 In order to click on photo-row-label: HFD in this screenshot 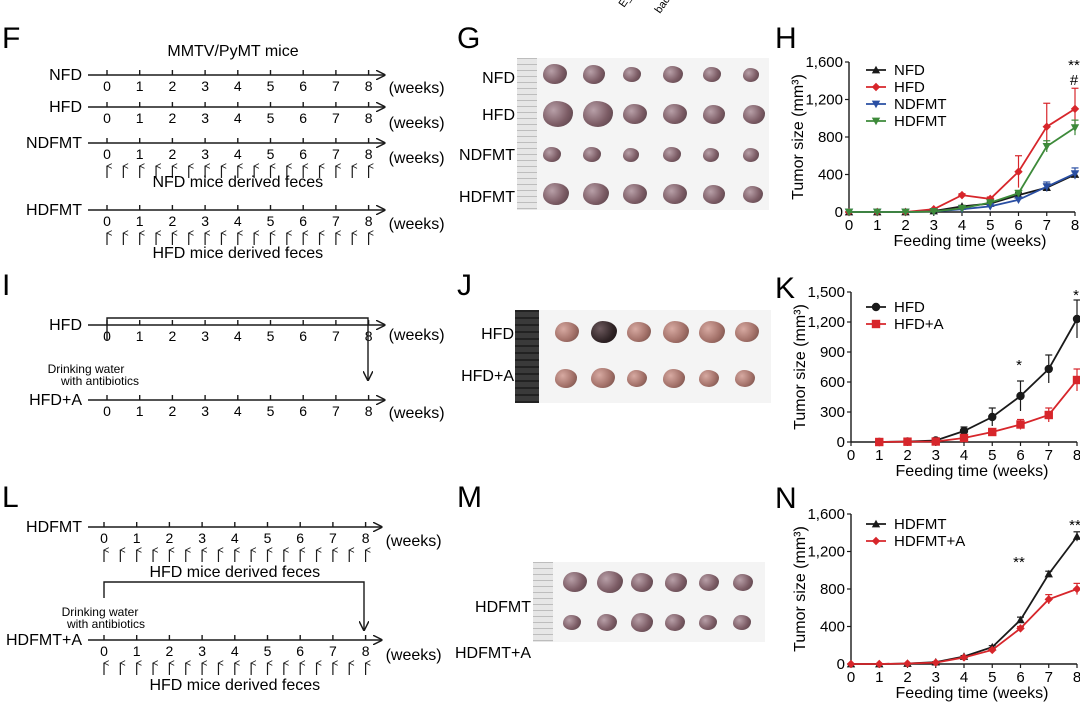, I will do `click(498, 115)`.